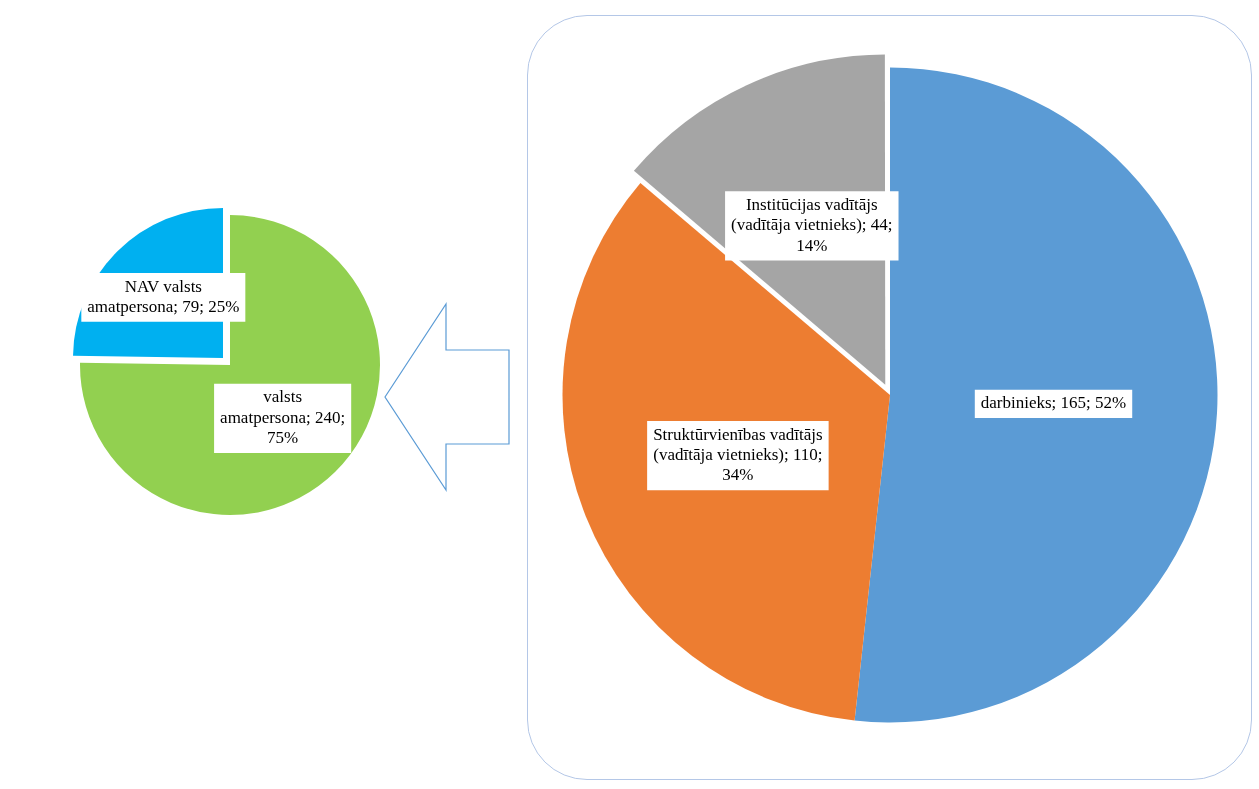 This screenshot has height=789, width=1259. What do you see at coordinates (283, 417) in the screenshot?
I see `slice-label: valsts amatpersona; 240; 75%` at bounding box center [283, 417].